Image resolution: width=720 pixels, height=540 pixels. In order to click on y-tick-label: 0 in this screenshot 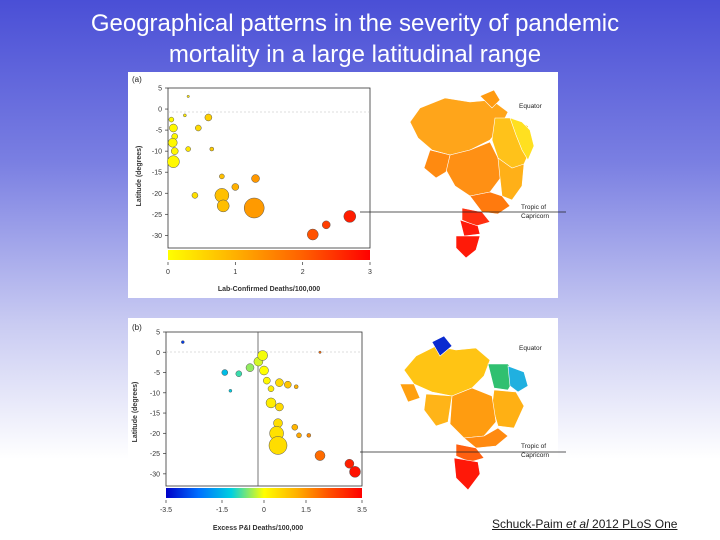, I will do `click(160, 110)`.